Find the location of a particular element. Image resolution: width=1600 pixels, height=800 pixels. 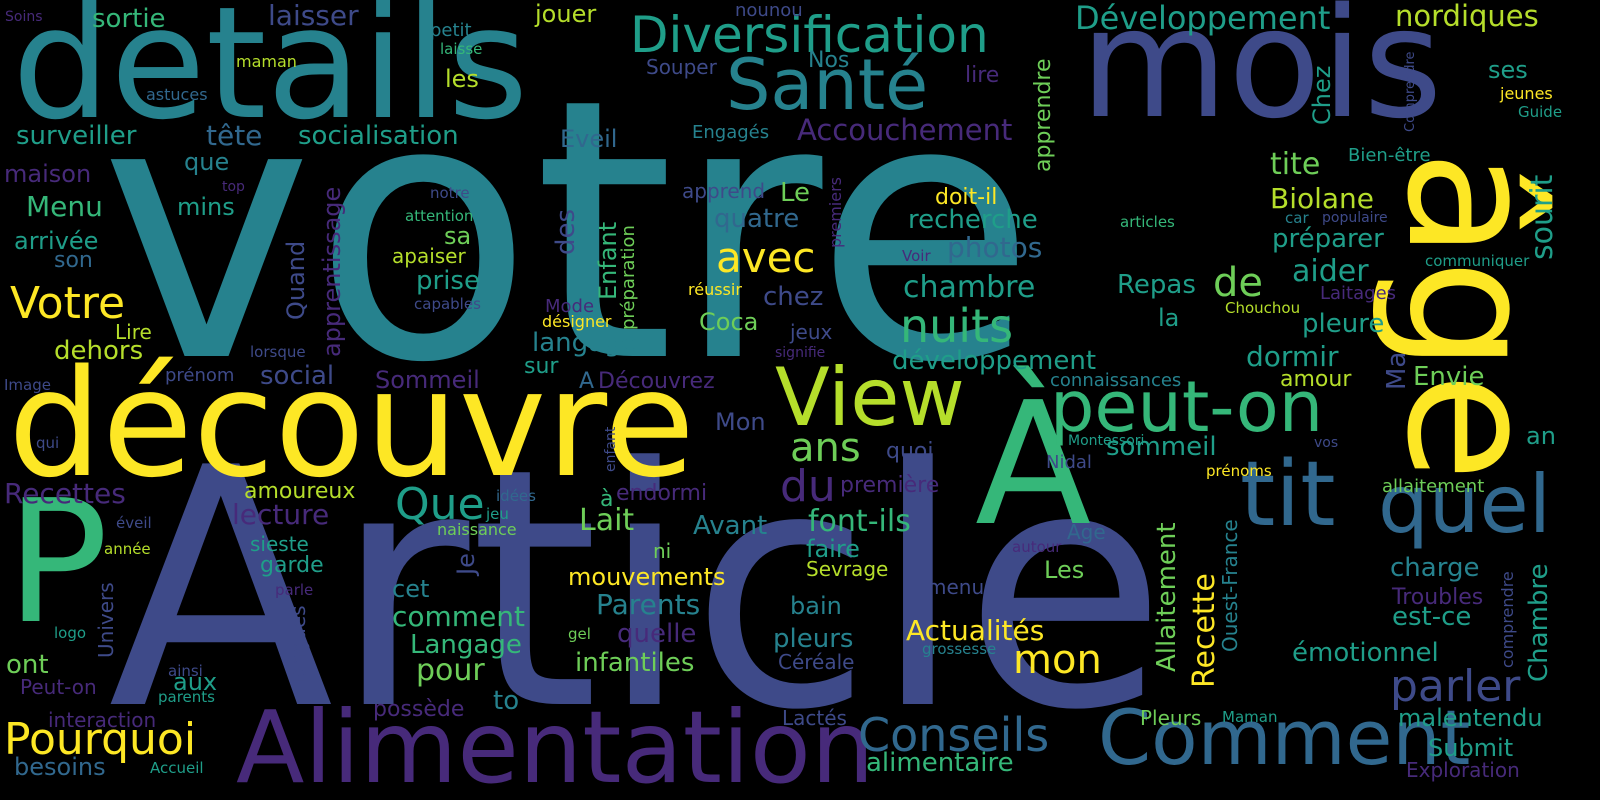

word-jouer: jouer is located at coordinates (566, 14).